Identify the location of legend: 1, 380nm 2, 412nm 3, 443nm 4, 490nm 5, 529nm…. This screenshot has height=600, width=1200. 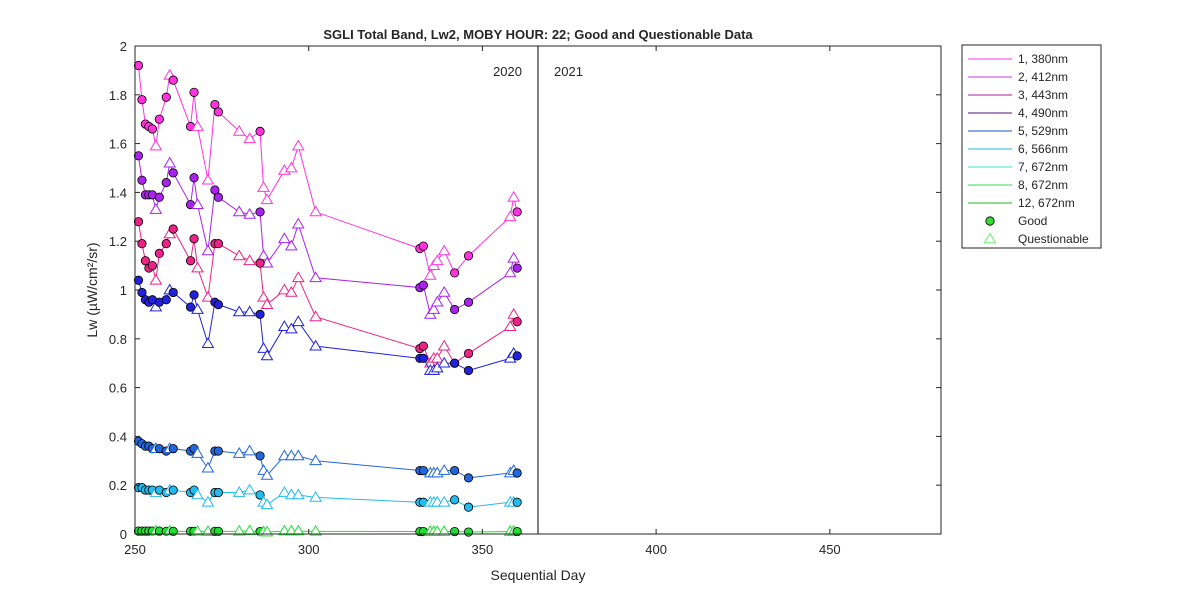
(1031, 146).